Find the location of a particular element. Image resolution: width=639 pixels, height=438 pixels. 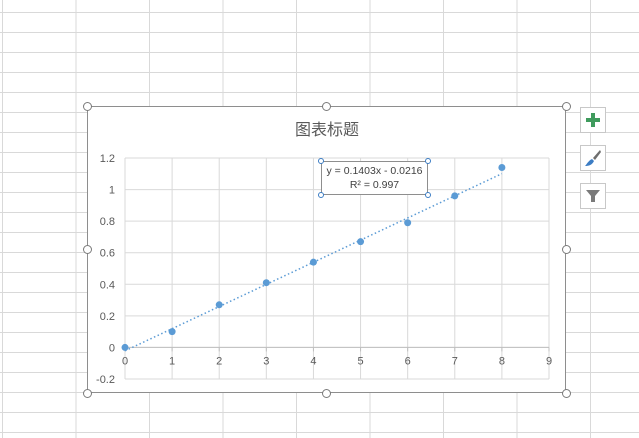

y-tick-label-5: 0.8 is located at coordinates (107, 222).